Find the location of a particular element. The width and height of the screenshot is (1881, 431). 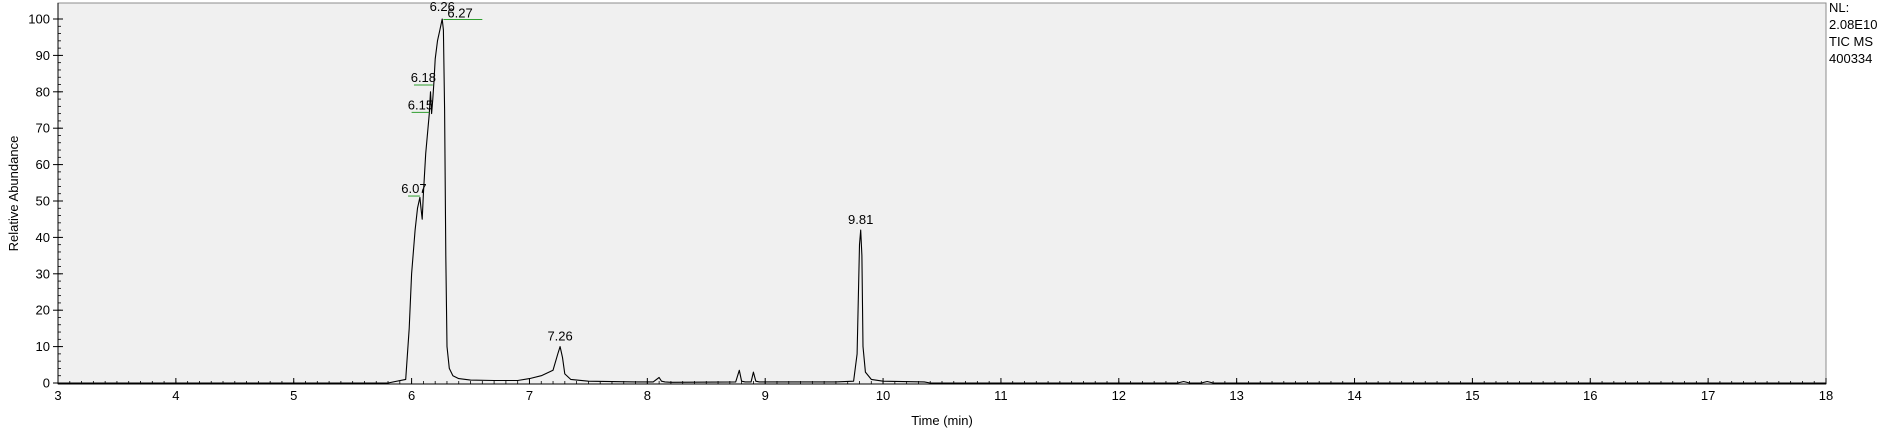

x-tick-label-3: 3 is located at coordinates (57, 395).